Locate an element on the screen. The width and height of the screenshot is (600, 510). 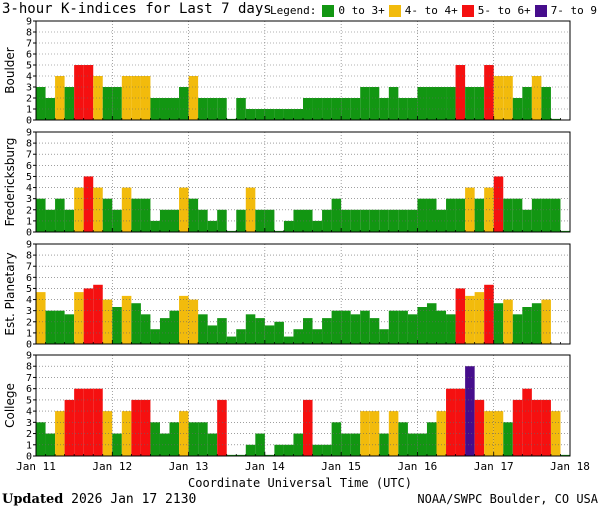
x-tick-label: Jan 14 is located at coordinates (265, 466).